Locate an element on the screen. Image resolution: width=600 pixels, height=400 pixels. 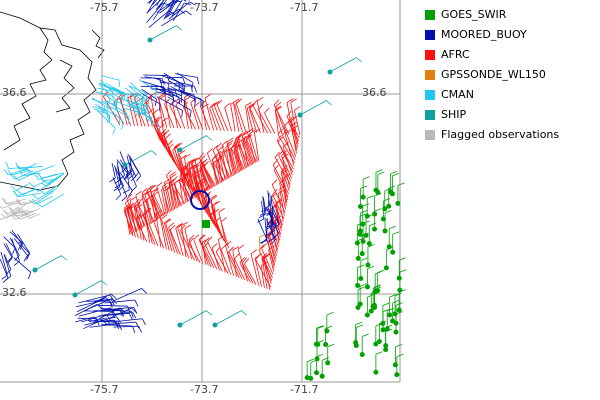
legend-swatch is located at coordinates (430, 95).